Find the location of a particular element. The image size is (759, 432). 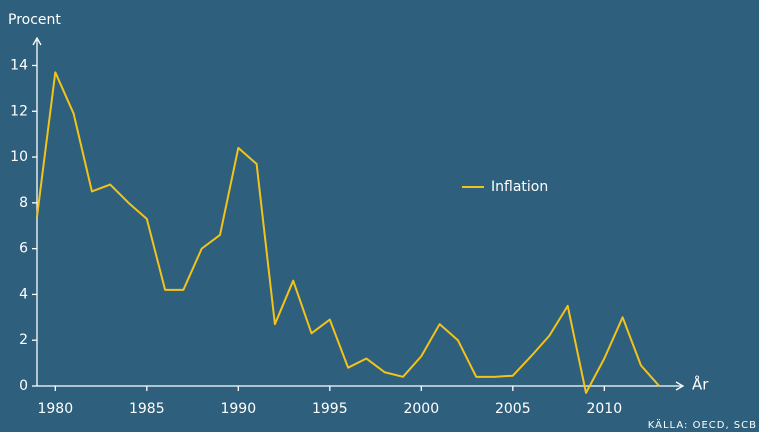

x-tick-label: 1980 is located at coordinates (55, 409).